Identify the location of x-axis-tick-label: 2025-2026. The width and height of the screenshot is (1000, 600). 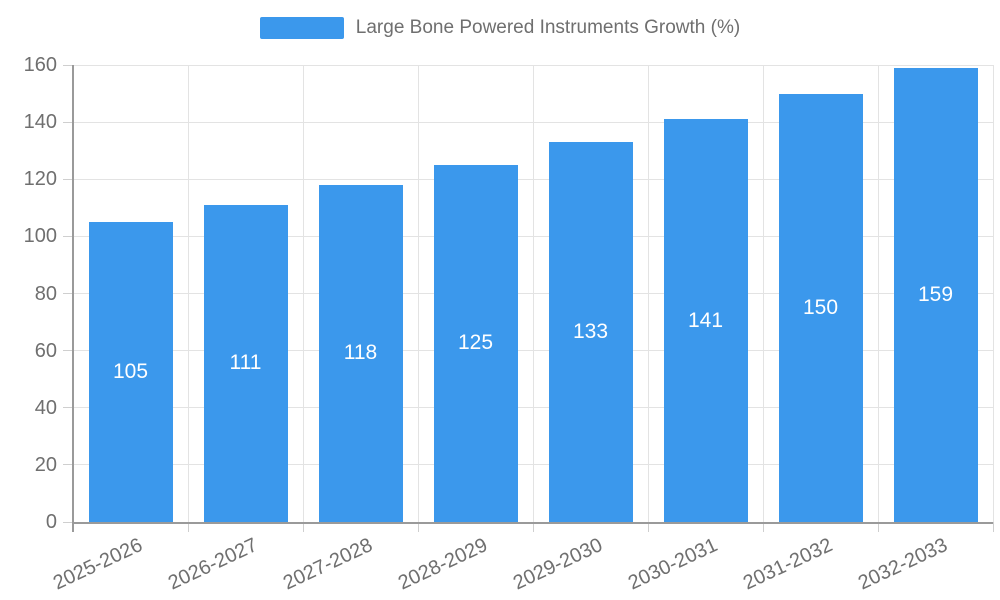
(97, 564).